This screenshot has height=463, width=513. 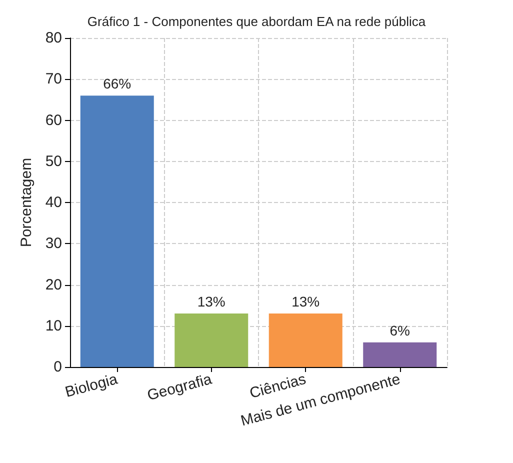 I want to click on data-label: 6%, so click(x=400, y=330).